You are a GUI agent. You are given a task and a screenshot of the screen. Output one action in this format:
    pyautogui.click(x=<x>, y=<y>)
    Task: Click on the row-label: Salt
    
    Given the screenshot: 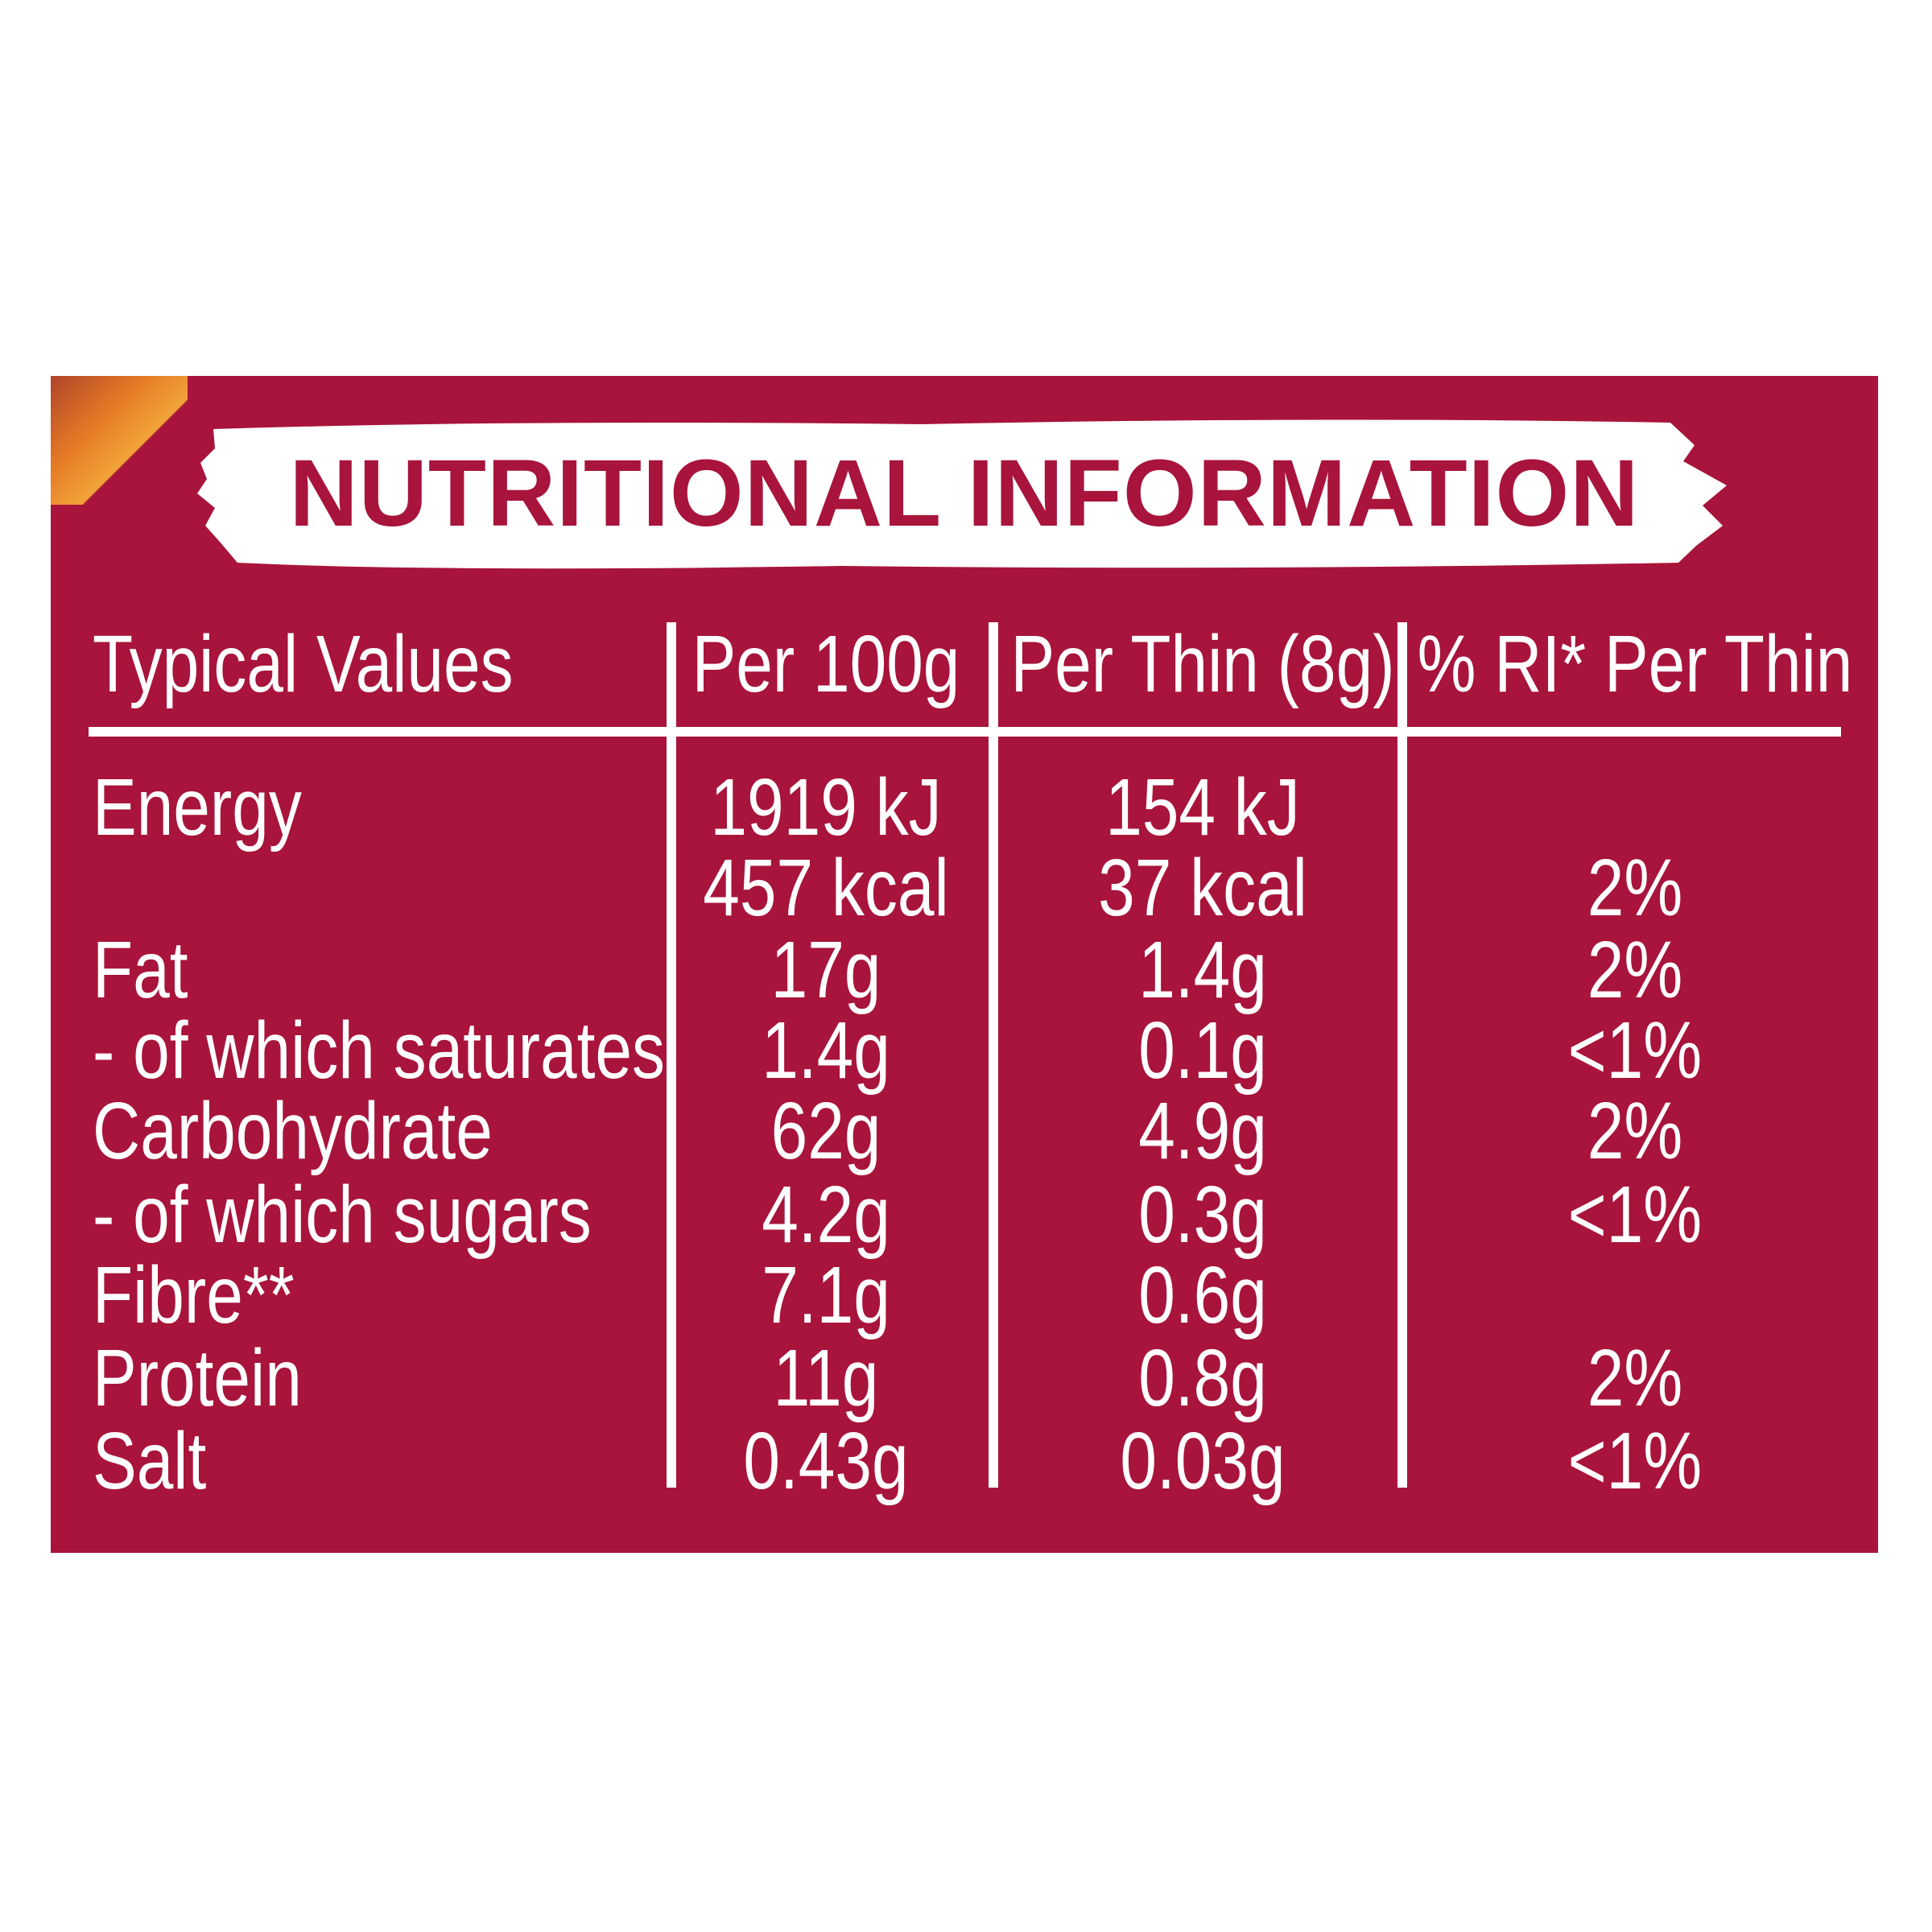 What is the action you would take?
    pyautogui.click(x=150, y=1461)
    